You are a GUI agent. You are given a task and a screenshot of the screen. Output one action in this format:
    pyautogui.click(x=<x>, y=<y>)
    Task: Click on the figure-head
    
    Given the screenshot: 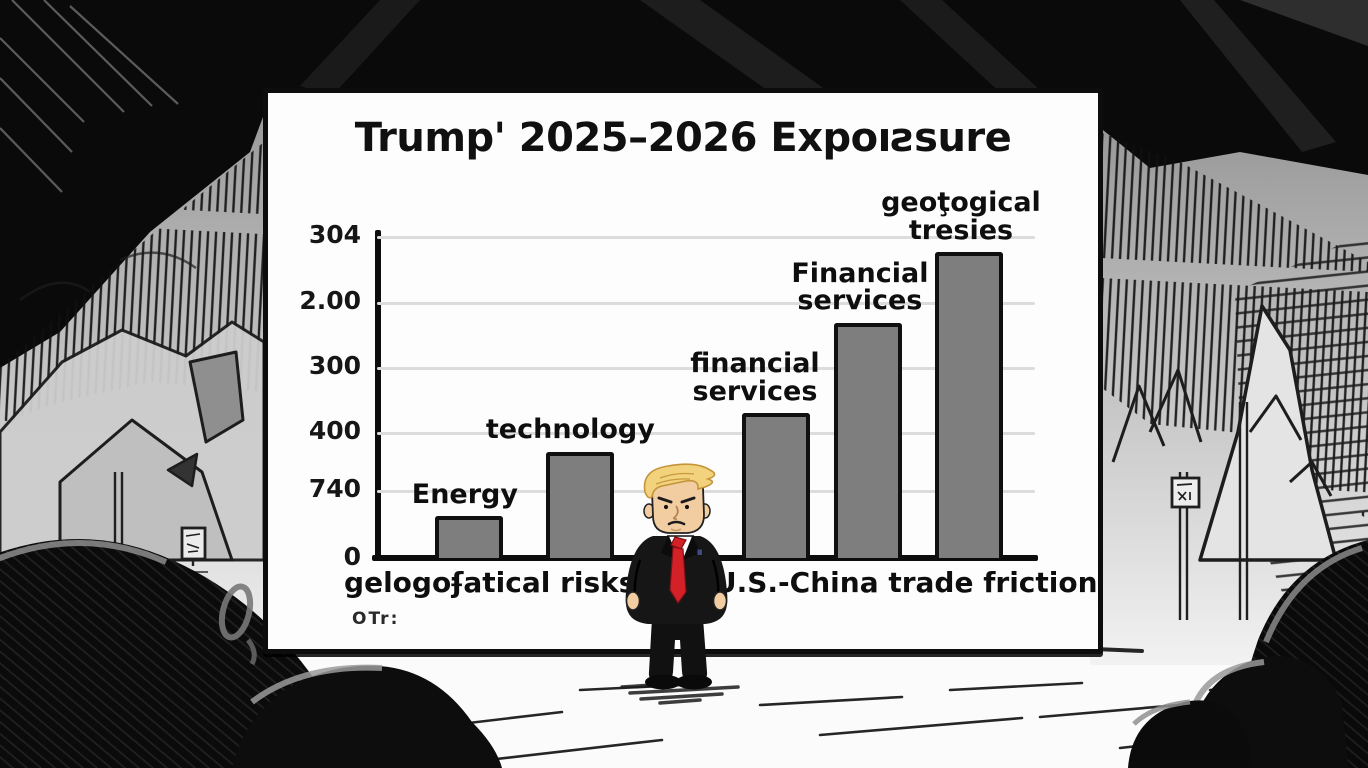 What is the action you would take?
    pyautogui.click(x=679, y=498)
    